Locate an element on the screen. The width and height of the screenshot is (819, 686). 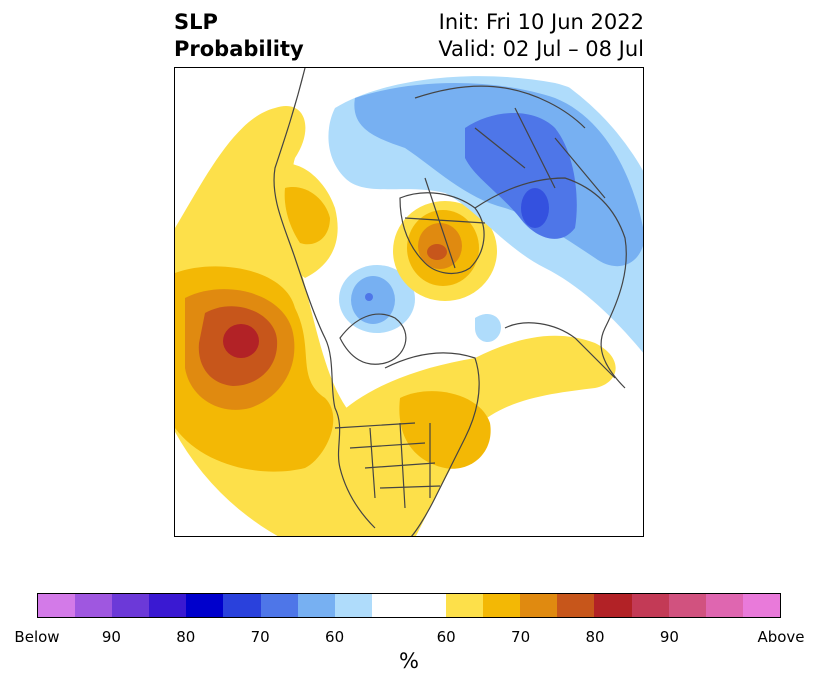
init-date: Init: Fri 10 Jun 2022 is located at coordinates (541, 22).